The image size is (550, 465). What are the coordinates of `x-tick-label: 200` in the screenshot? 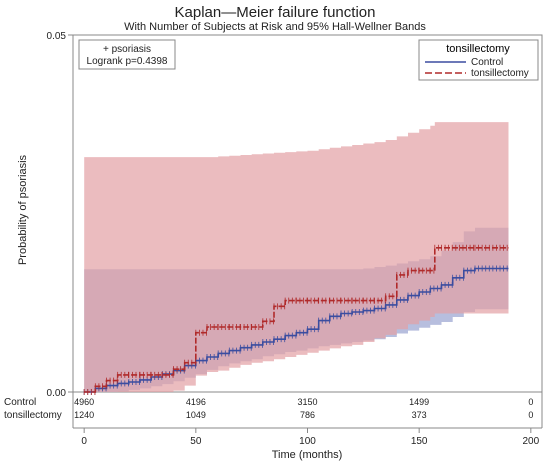 It's located at (530, 441).